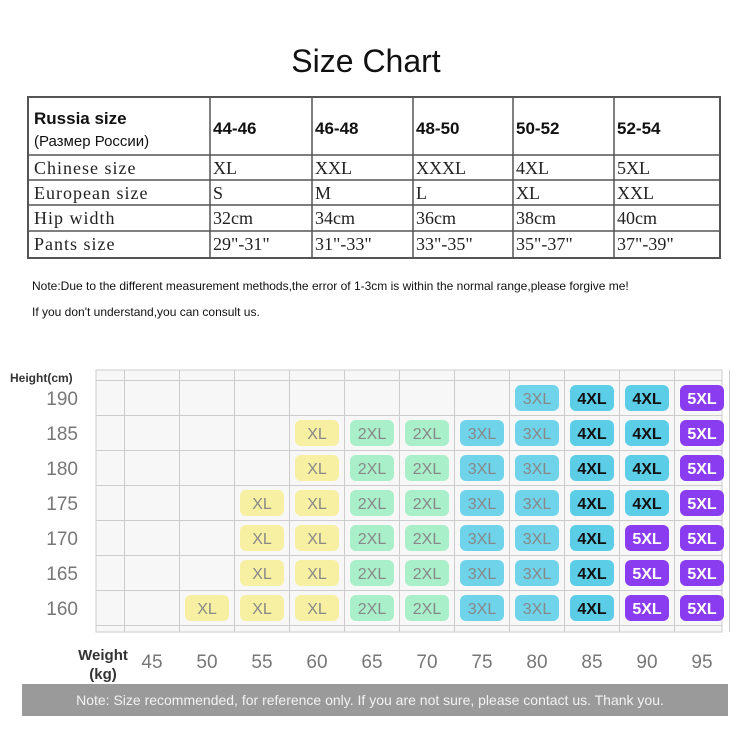 Image resolution: width=750 pixels, height=750 pixels. What do you see at coordinates (225, 168) in the screenshot?
I see `cell-value: XL` at bounding box center [225, 168].